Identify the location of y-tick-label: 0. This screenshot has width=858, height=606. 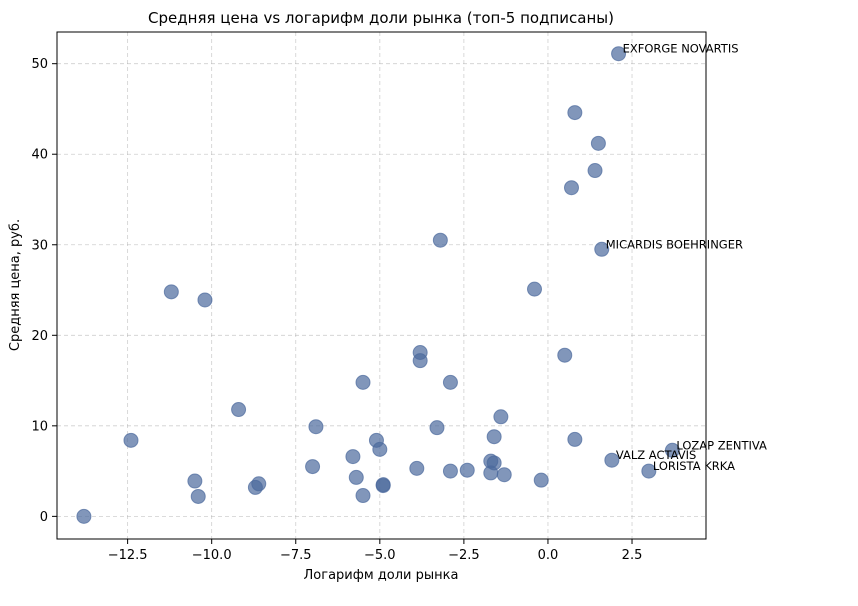
(44, 517).